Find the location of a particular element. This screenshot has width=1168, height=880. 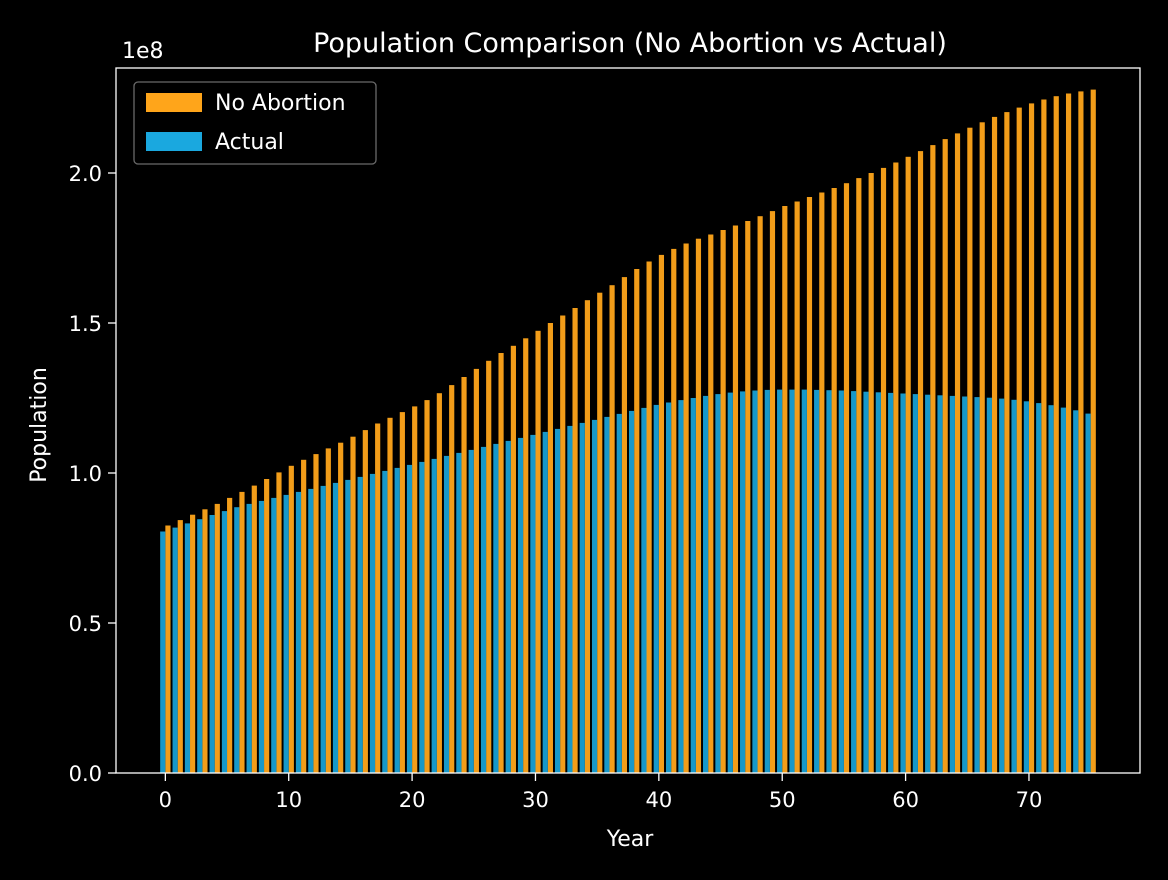

legend-label-actual: Actual is located at coordinates (249, 142).